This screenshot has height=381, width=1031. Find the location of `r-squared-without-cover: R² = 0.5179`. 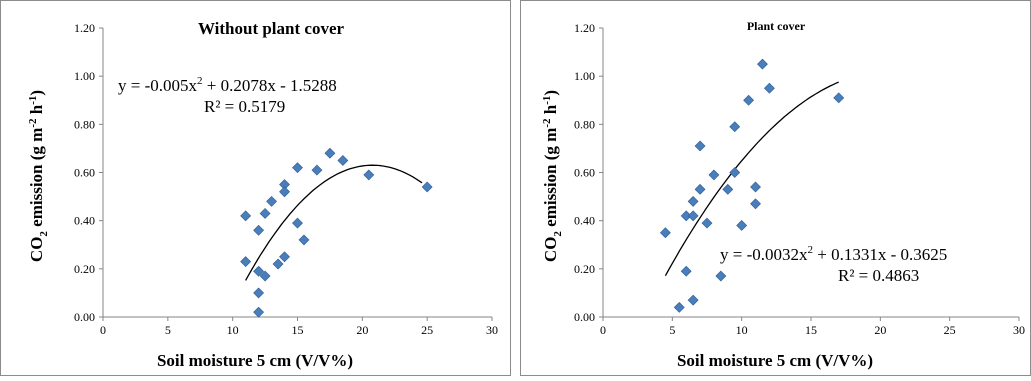

r-squared-without-cover: R² = 0.5179 is located at coordinates (244, 106).